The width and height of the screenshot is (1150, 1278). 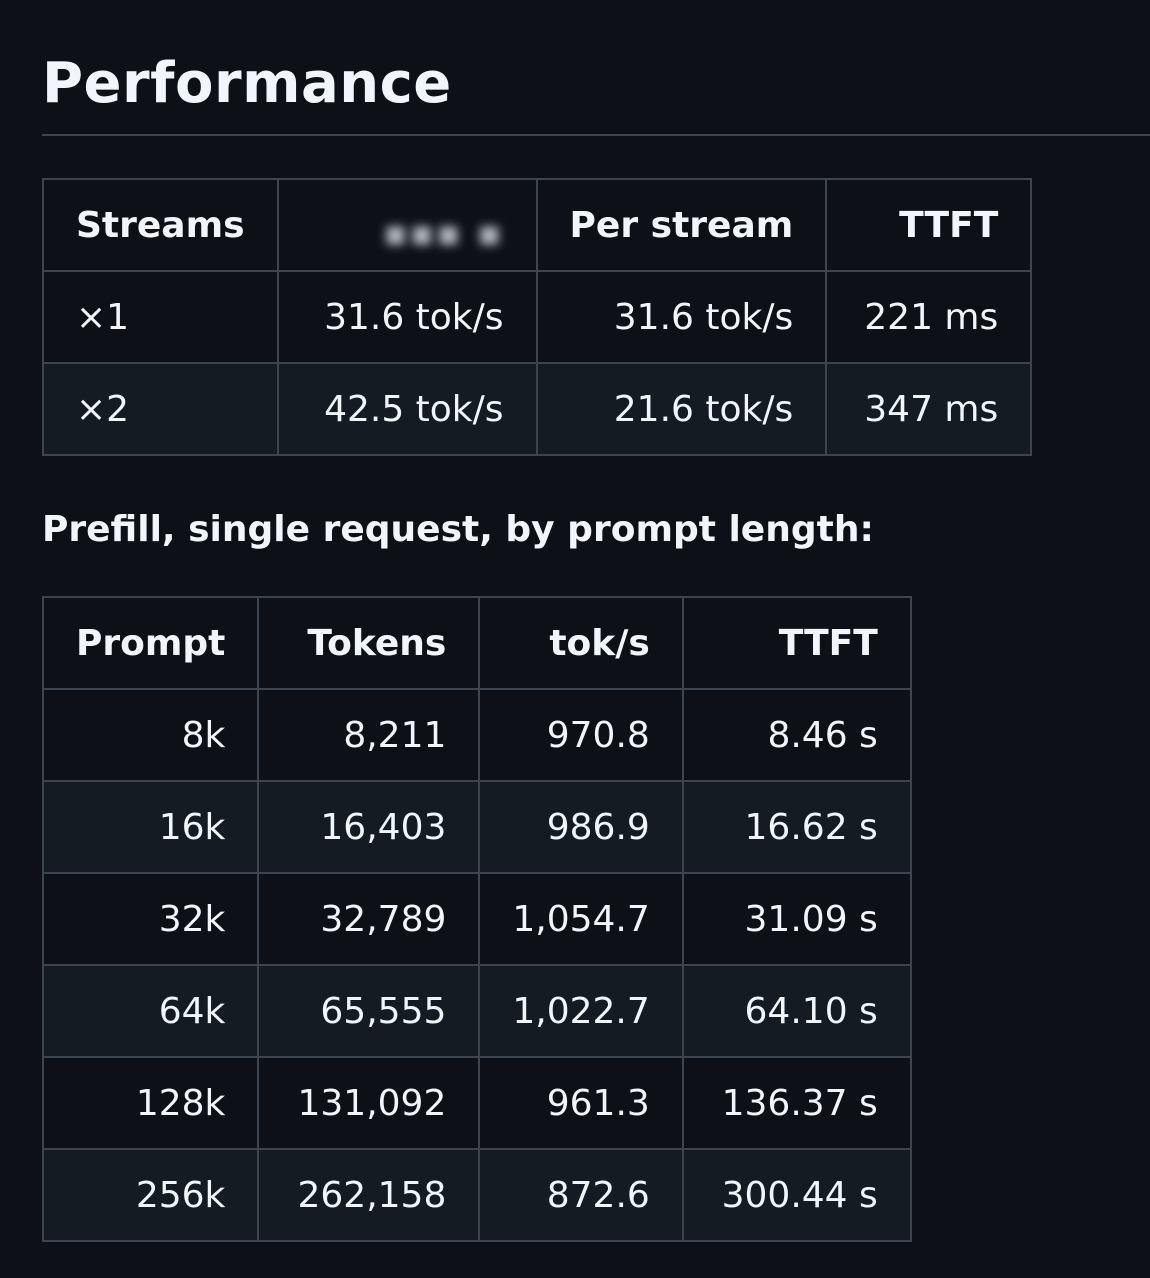 What do you see at coordinates (369, 919) in the screenshot?
I see `tokens-cell: 32,789` at bounding box center [369, 919].